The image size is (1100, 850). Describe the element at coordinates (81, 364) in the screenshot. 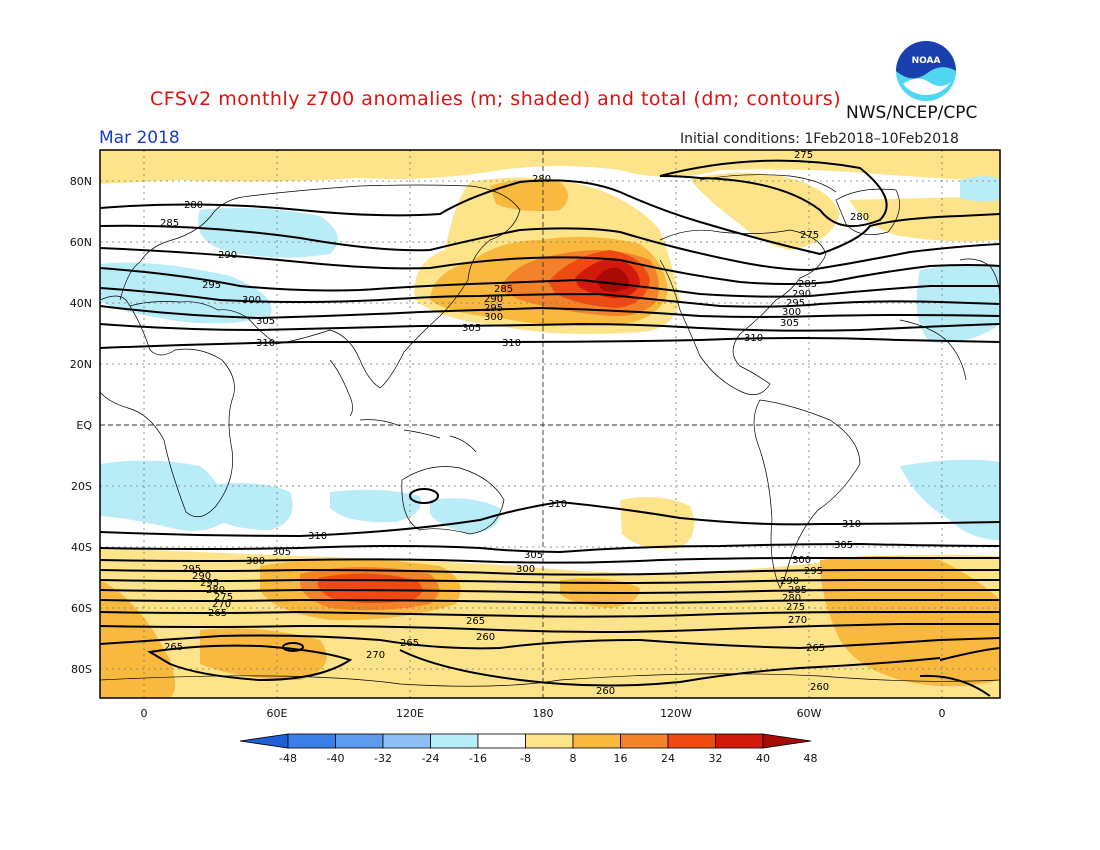

I see `lat-label: 20N` at that location.